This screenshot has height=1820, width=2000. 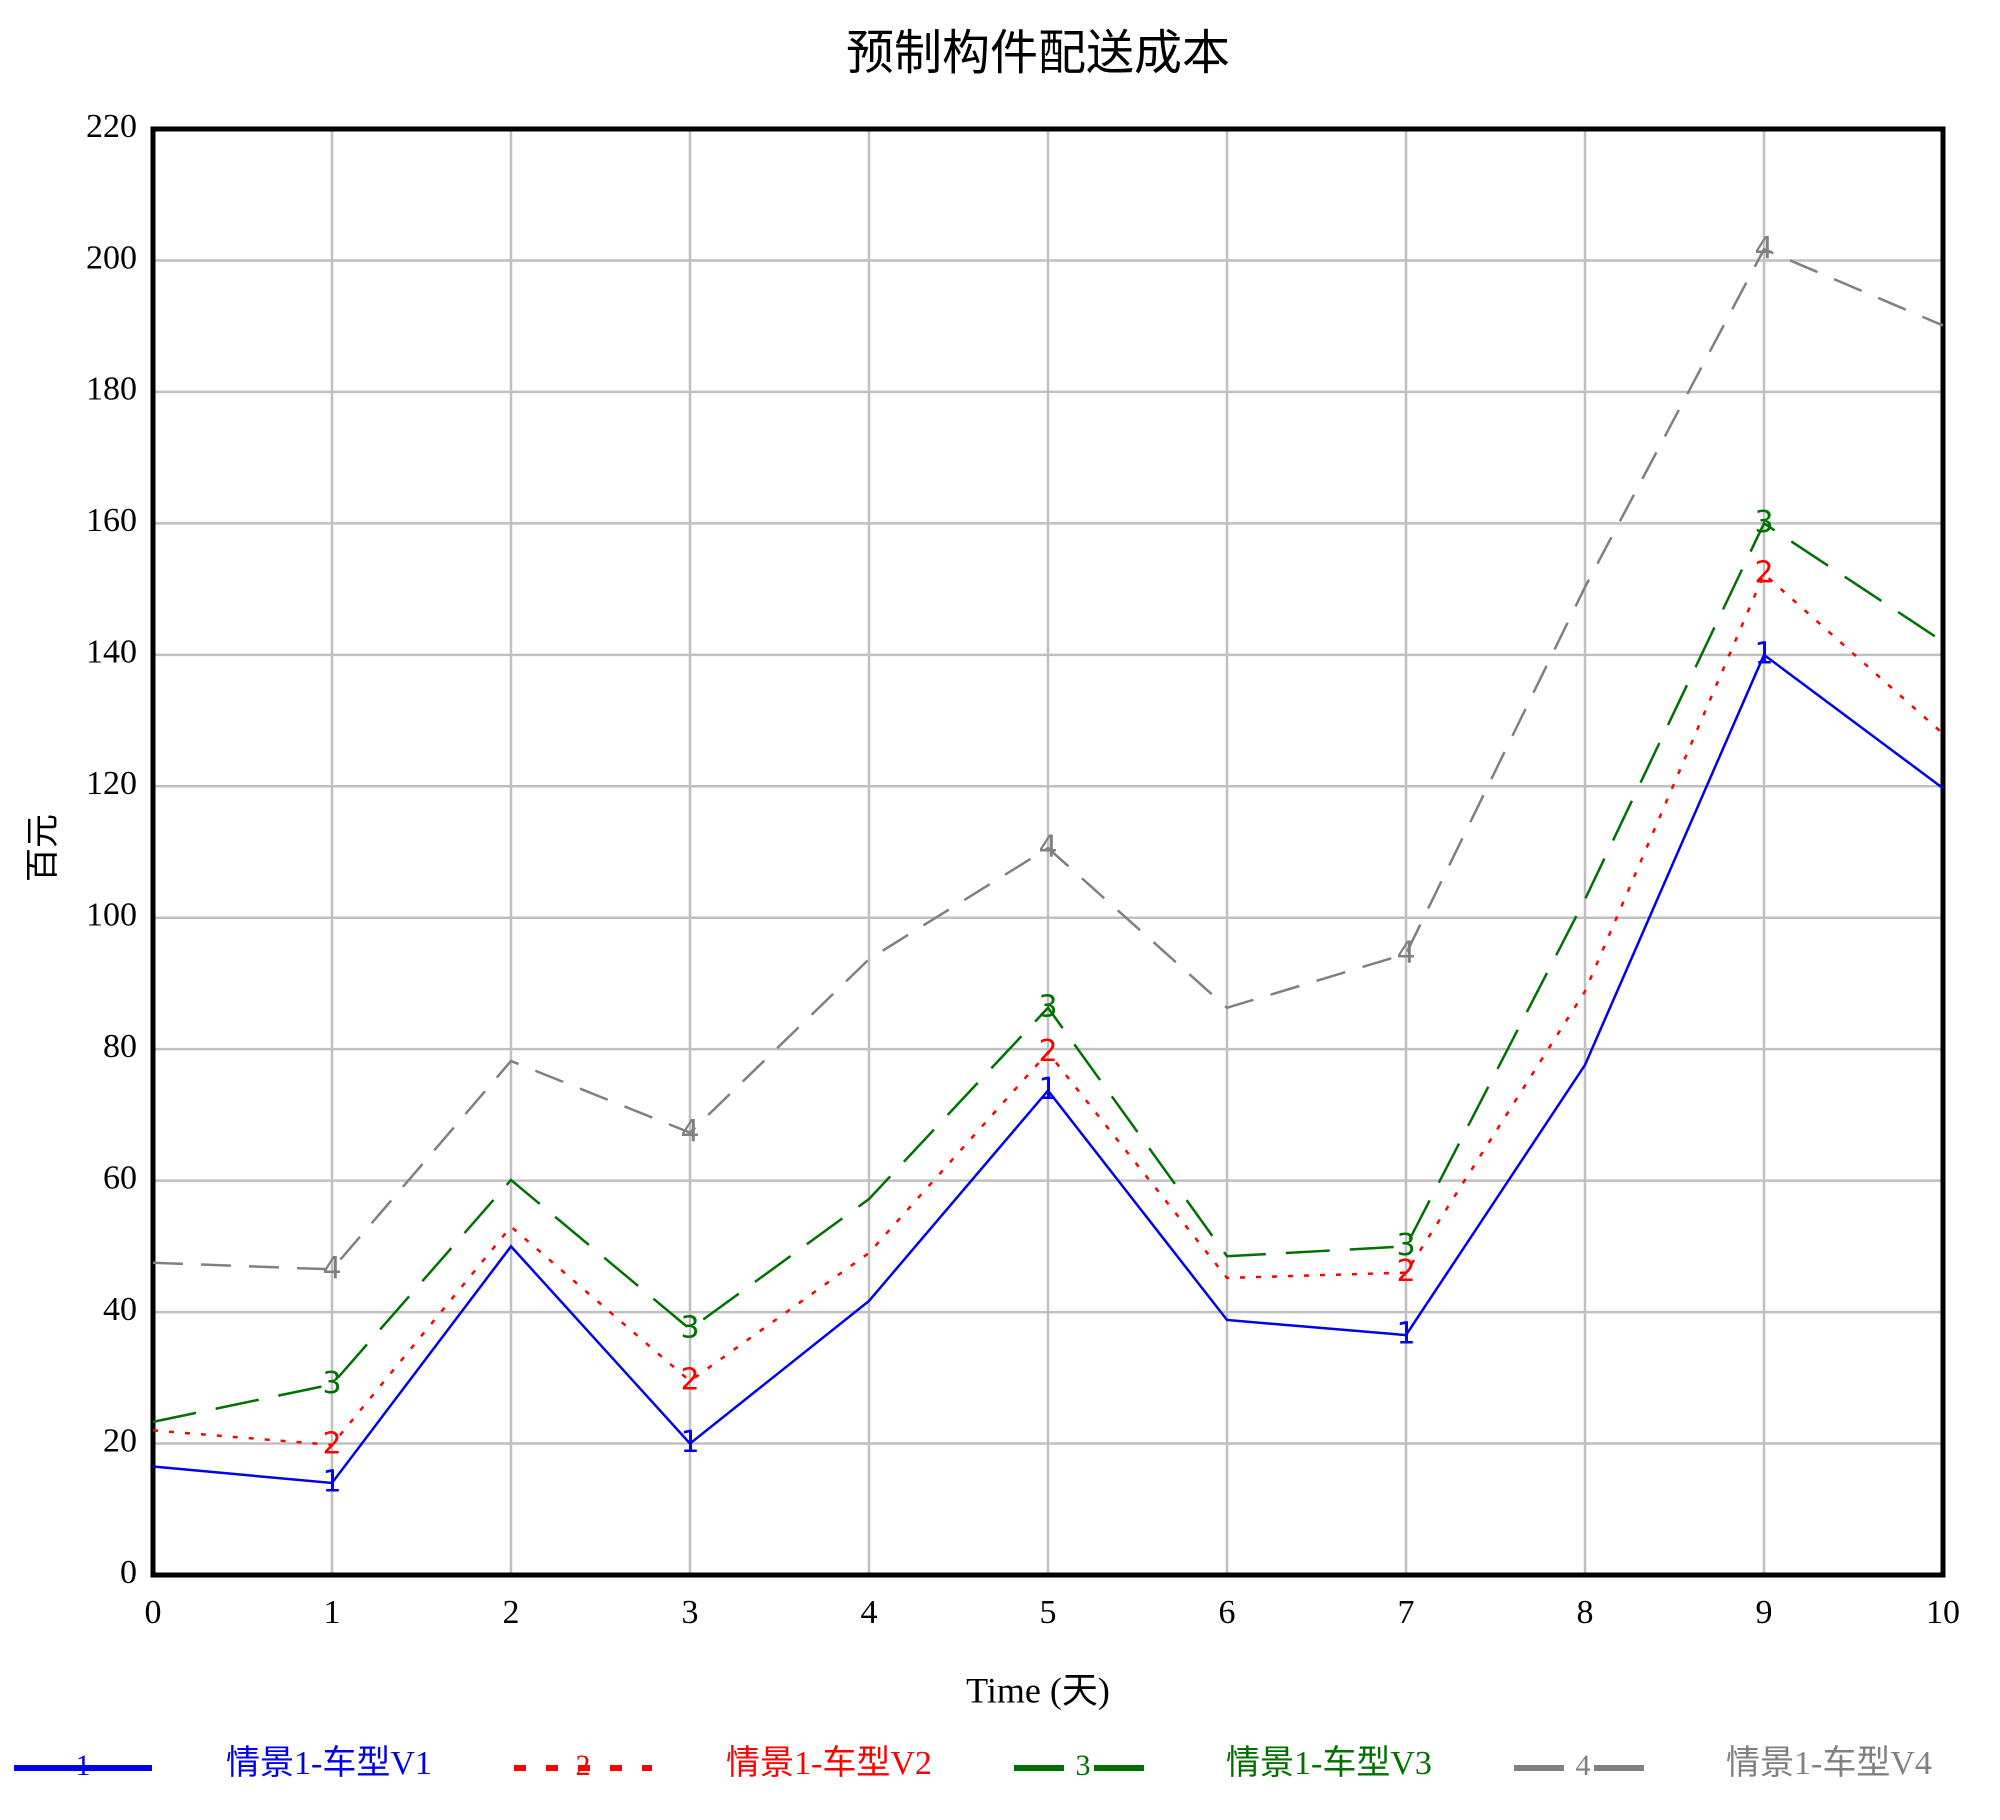 What do you see at coordinates (1943, 1612) in the screenshot?
I see `x-tick-label: 10` at bounding box center [1943, 1612].